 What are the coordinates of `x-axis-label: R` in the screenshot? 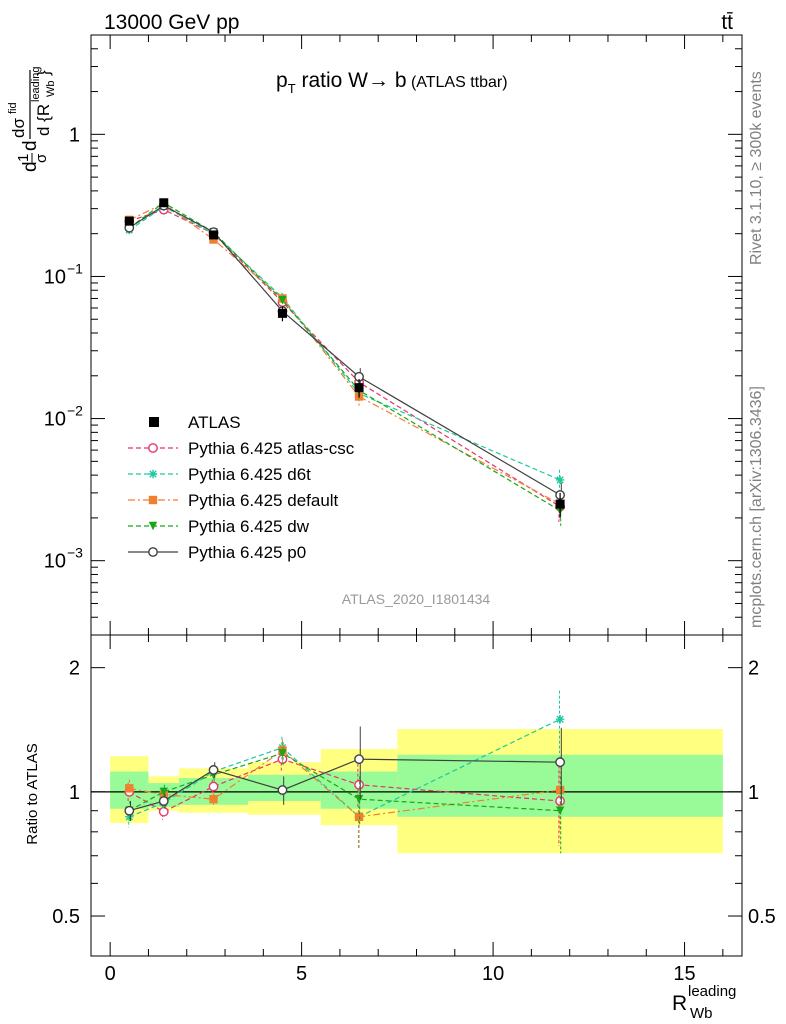 It's located at (679, 1003).